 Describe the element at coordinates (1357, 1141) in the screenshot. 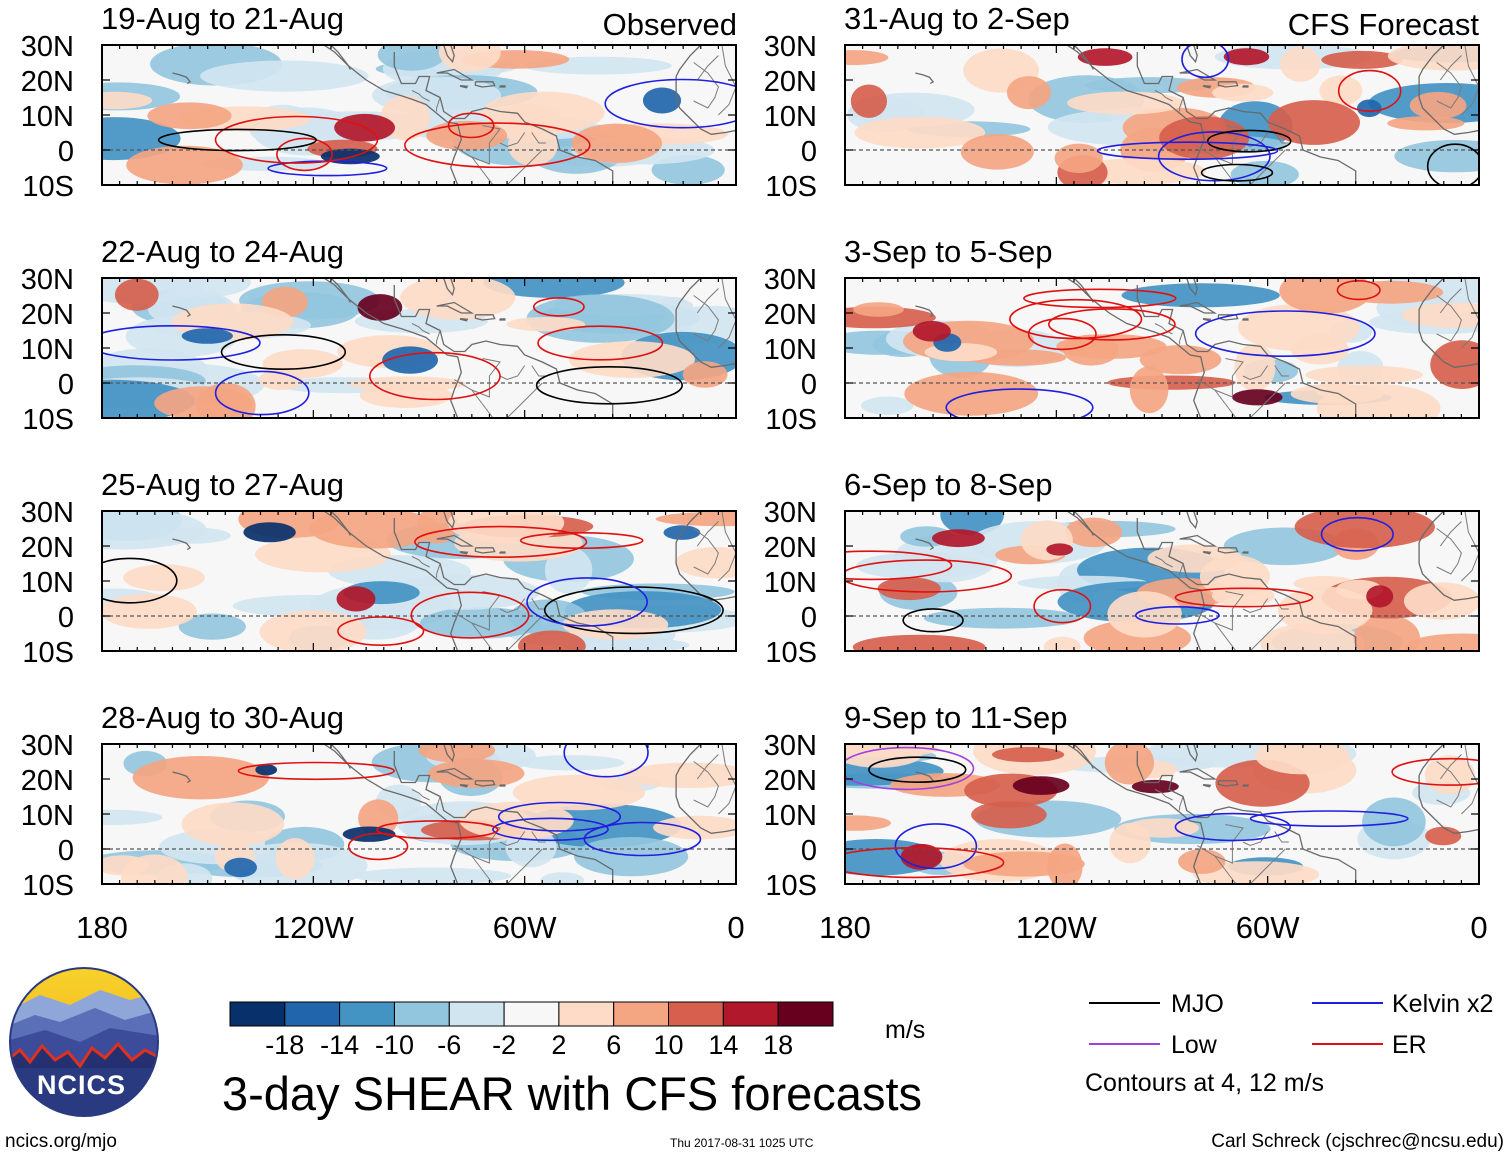

I see `author-credit: Carl Schreck (cjschrec@ncsu.edu)` at that location.